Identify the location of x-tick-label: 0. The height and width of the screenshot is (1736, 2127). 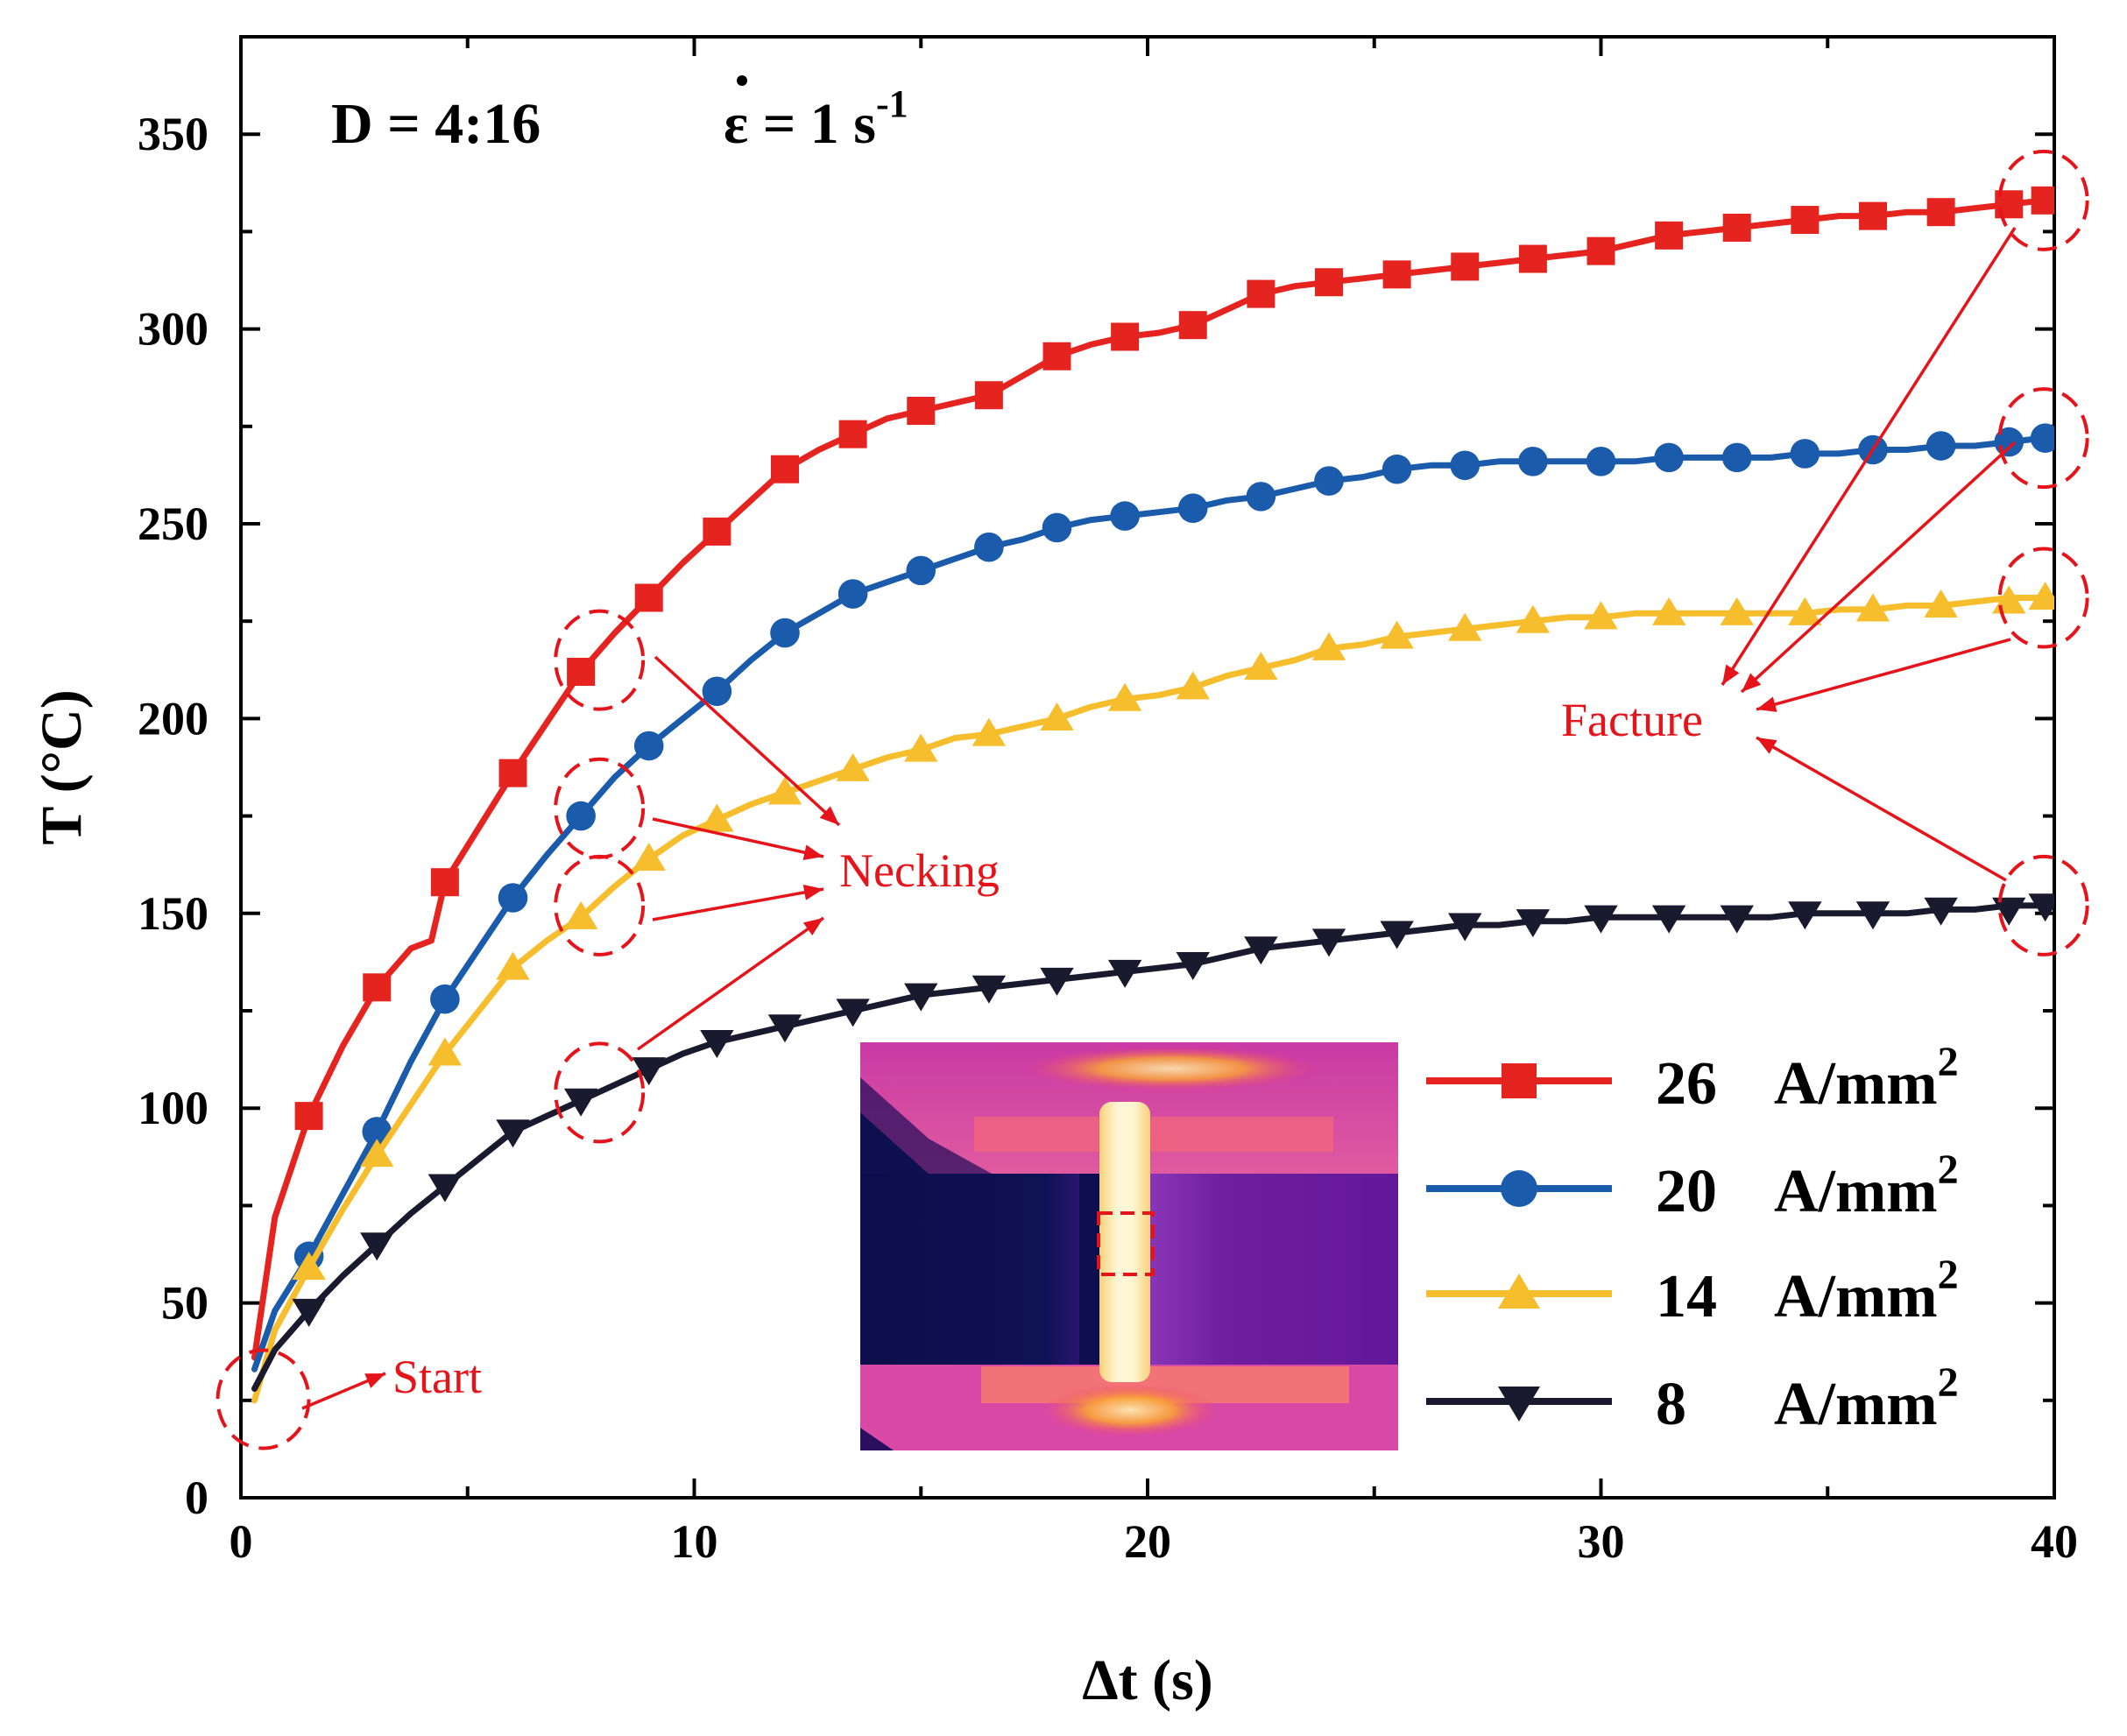
(241, 1541).